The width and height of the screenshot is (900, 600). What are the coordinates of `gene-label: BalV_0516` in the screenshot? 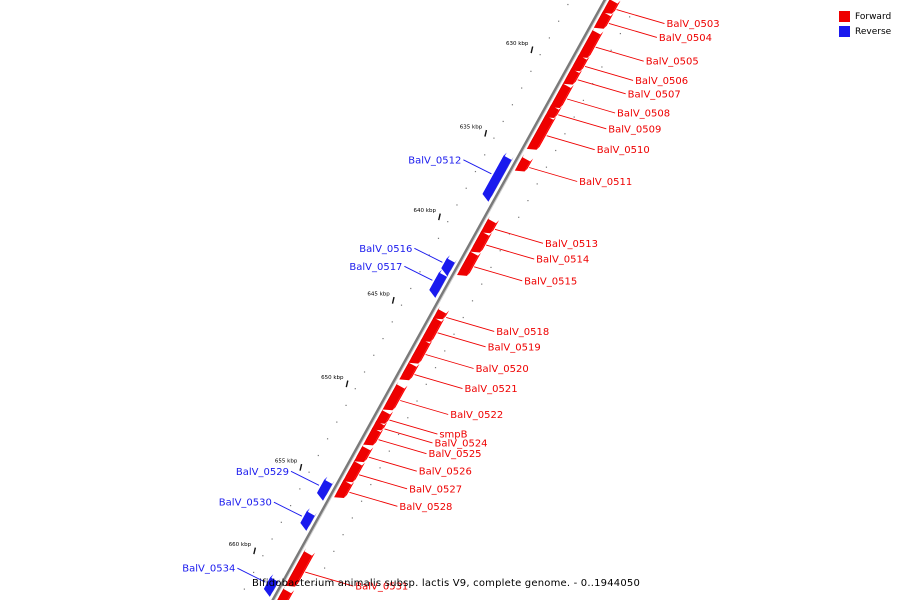 It's located at (385, 249).